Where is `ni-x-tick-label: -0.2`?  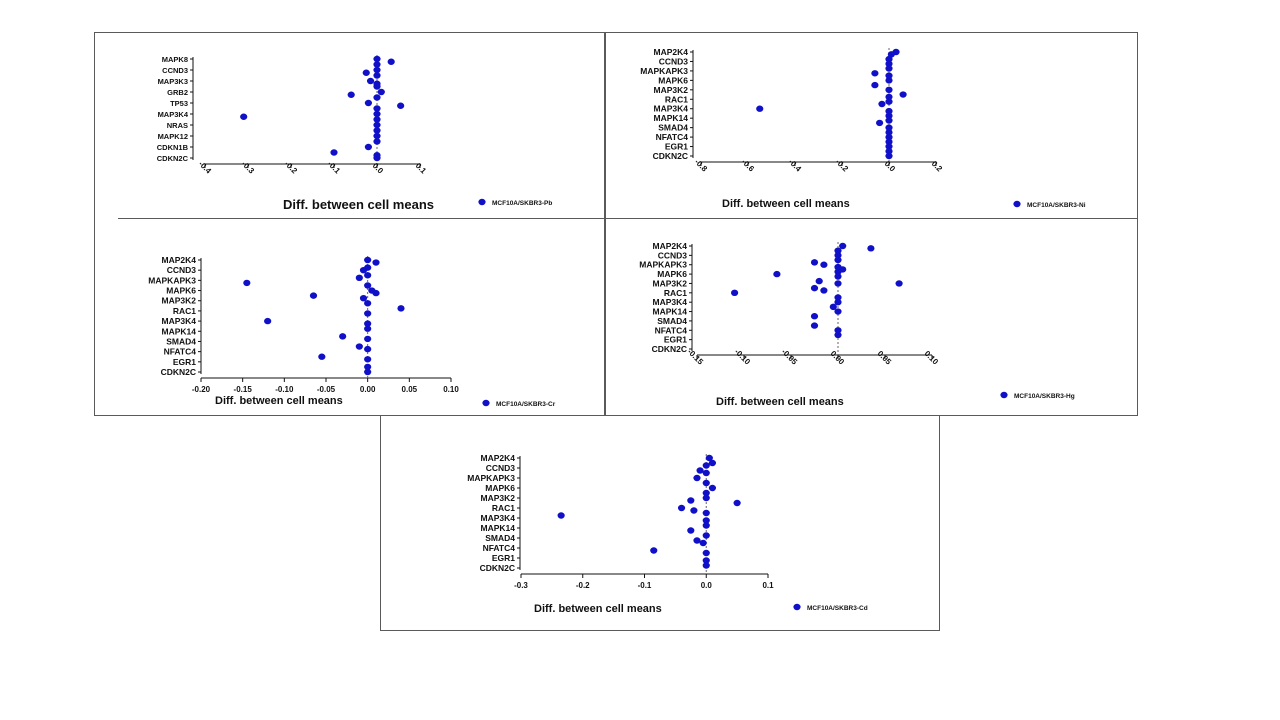 ni-x-tick-label: -0.2 is located at coordinates (842, 165).